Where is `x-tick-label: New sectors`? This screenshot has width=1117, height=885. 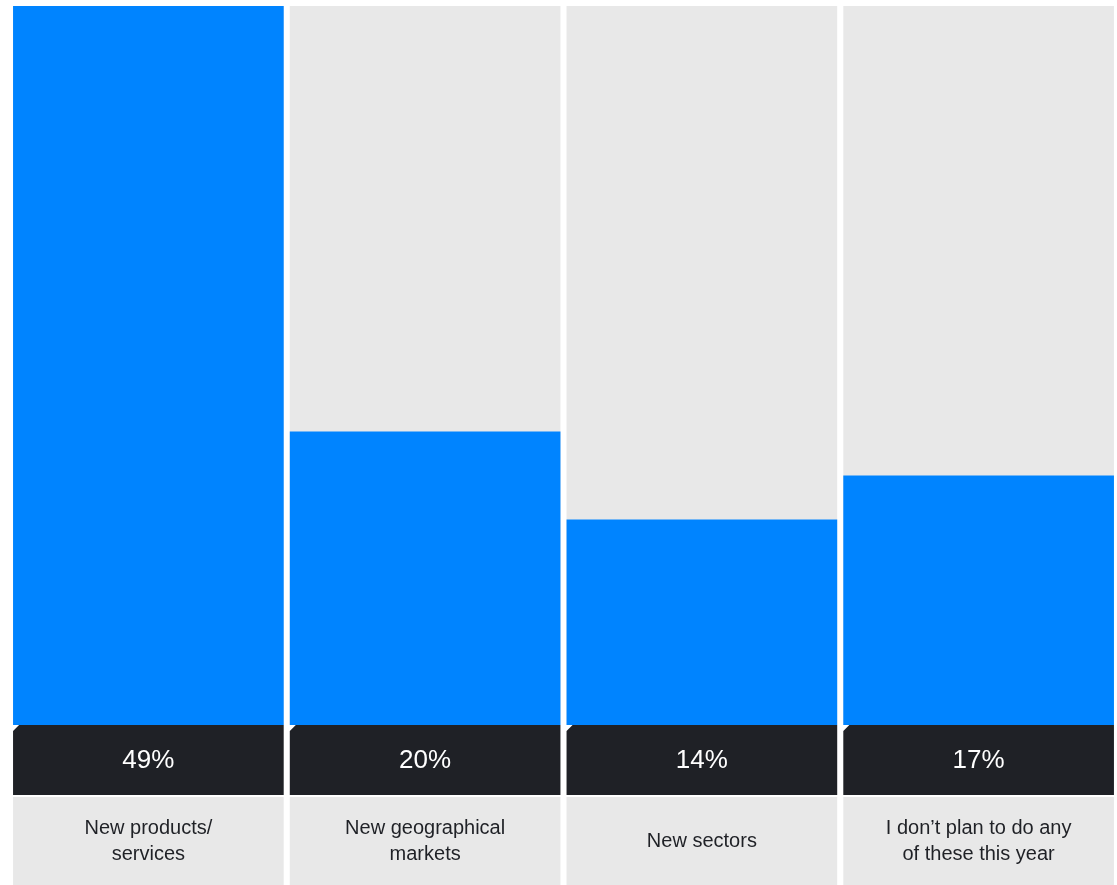 x-tick-label: New sectors is located at coordinates (701, 839).